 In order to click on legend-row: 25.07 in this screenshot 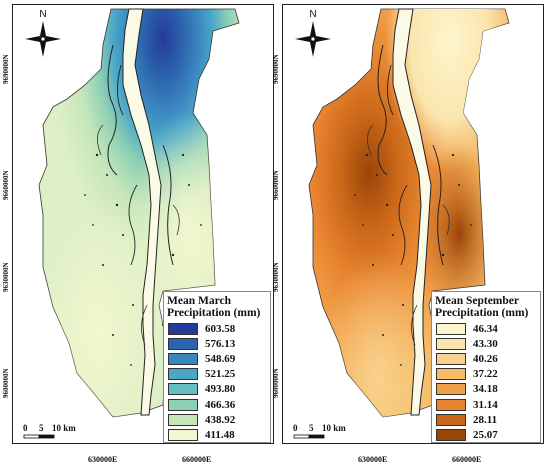, I will do `click(486, 434)`.